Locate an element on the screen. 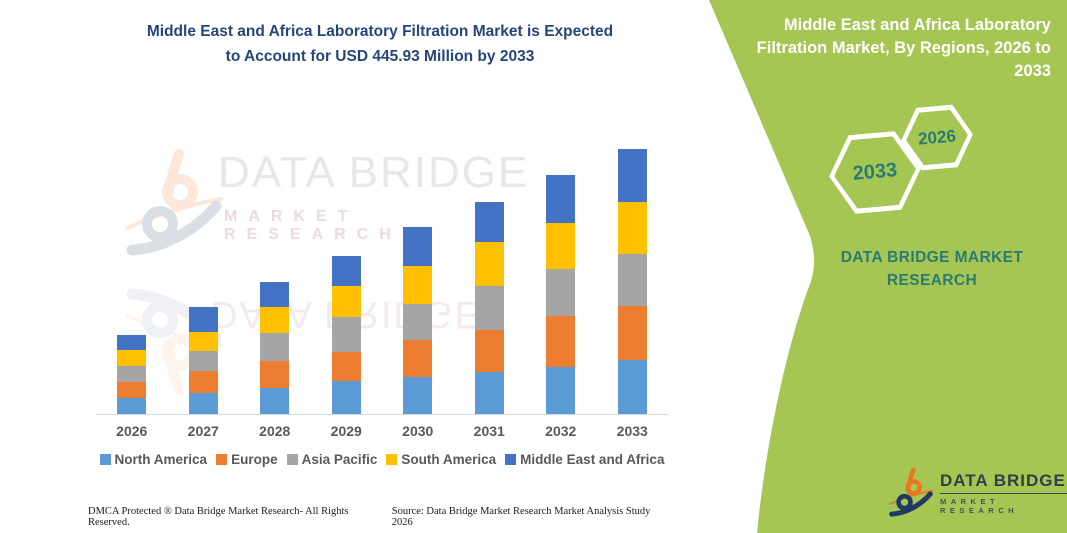 Image resolution: width=1067 pixels, height=533 pixels. legend-item-north-america: North America is located at coordinates (153, 459).